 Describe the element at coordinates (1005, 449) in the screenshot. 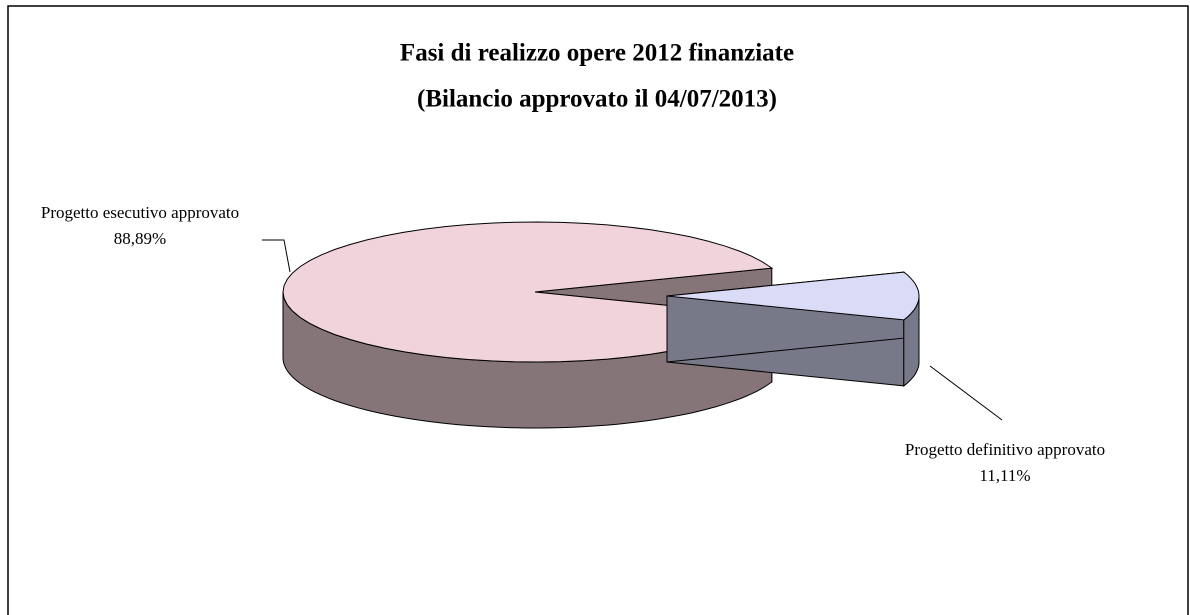

I see `category-label: Progetto definitivo approvato` at that location.